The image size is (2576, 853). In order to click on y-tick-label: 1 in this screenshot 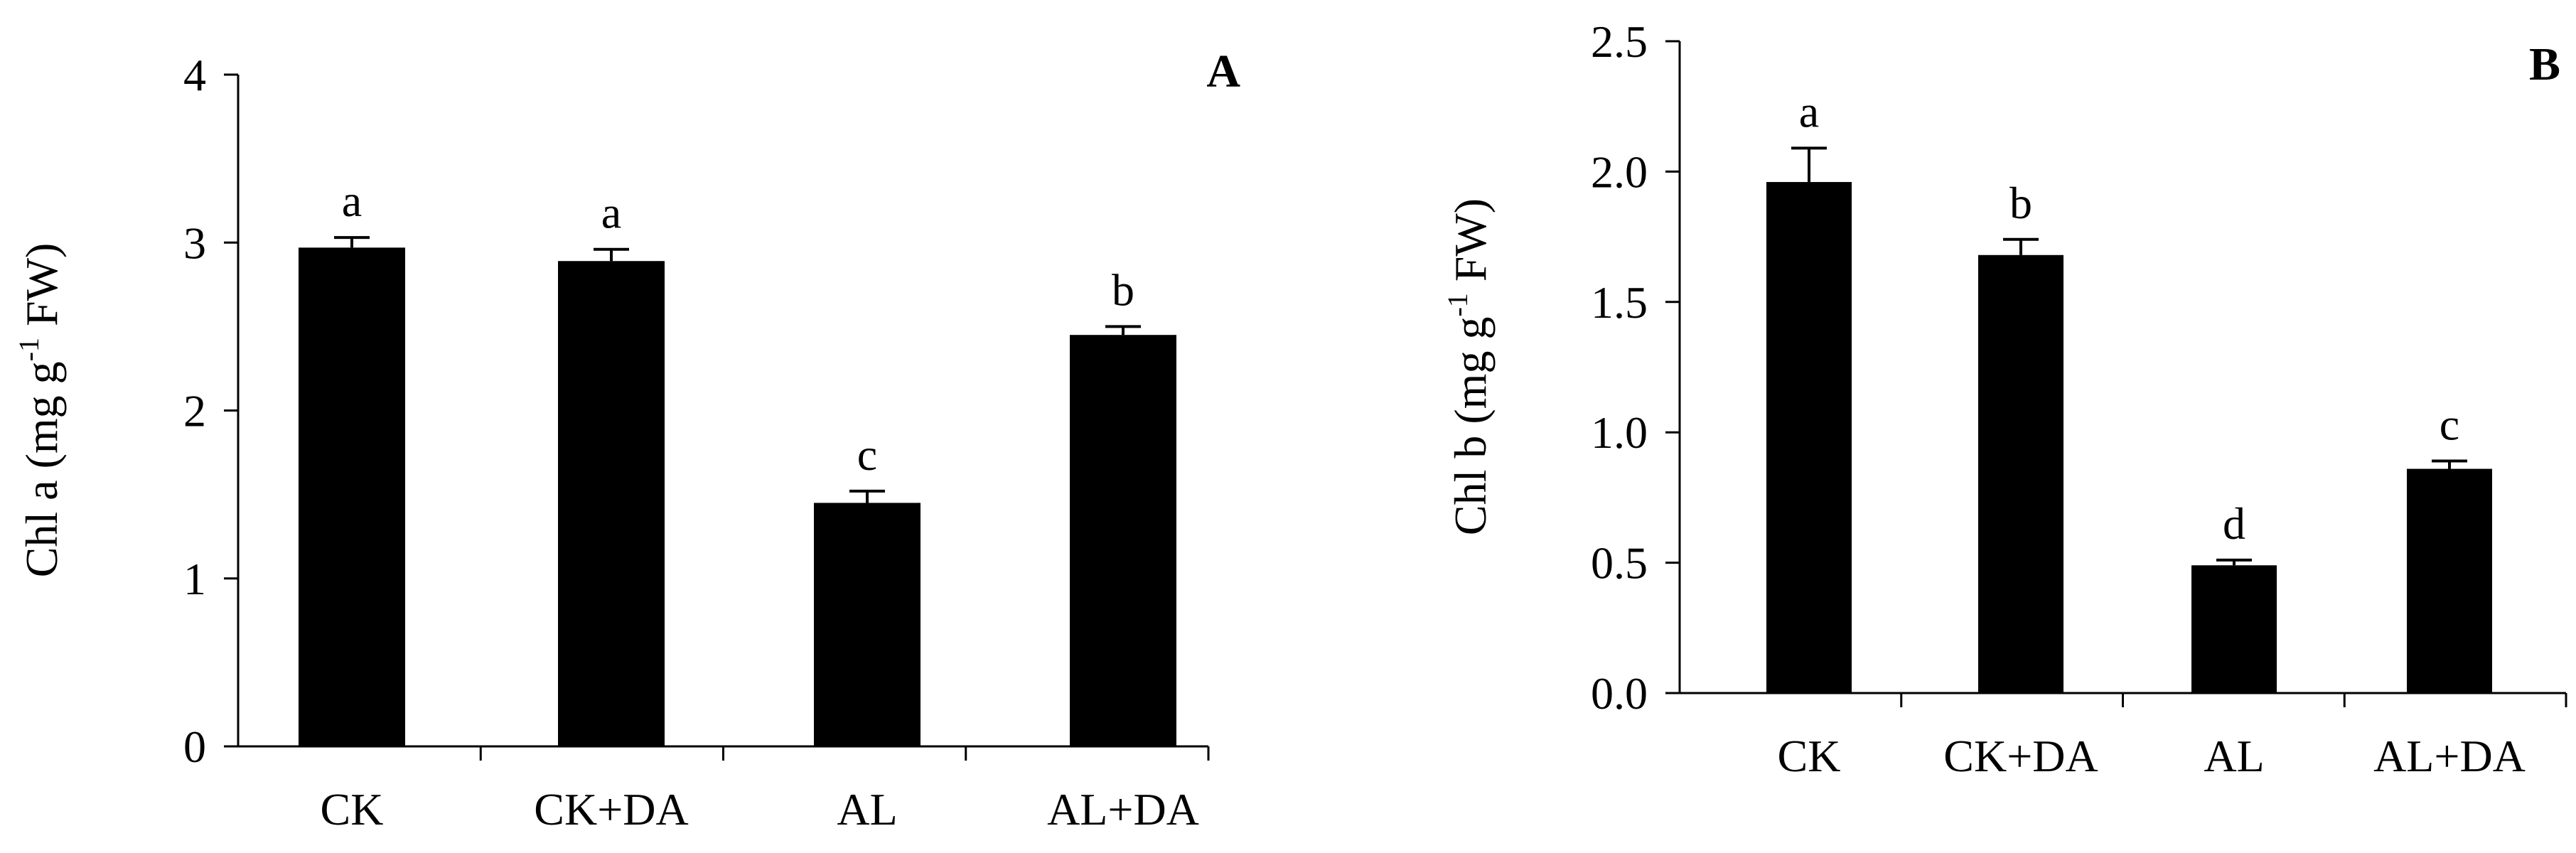, I will do `click(194, 579)`.